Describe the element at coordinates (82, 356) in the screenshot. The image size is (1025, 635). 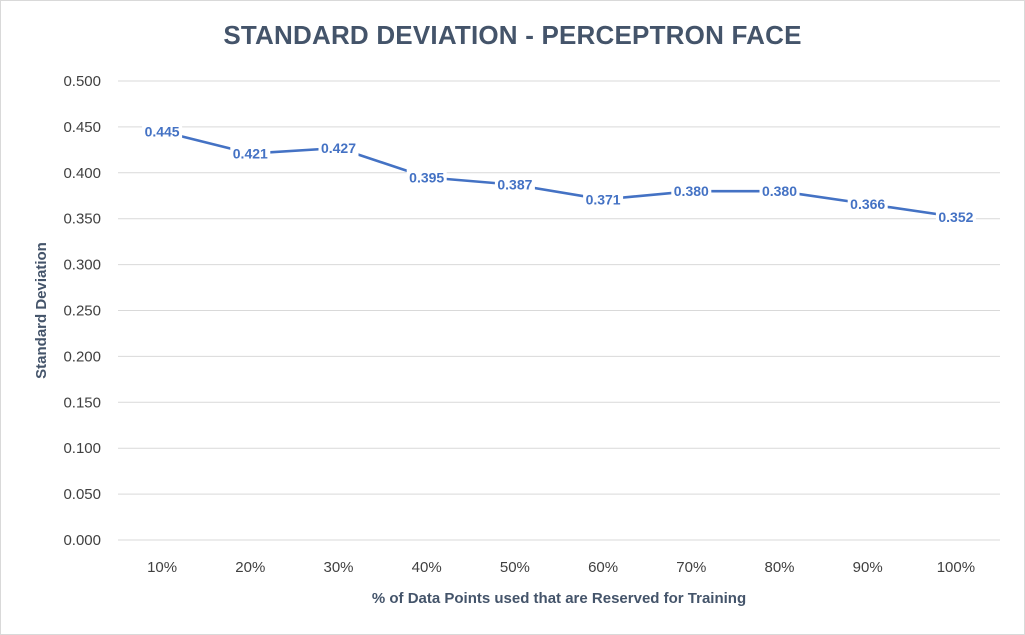
I see `y-tick-label: 0.200` at that location.